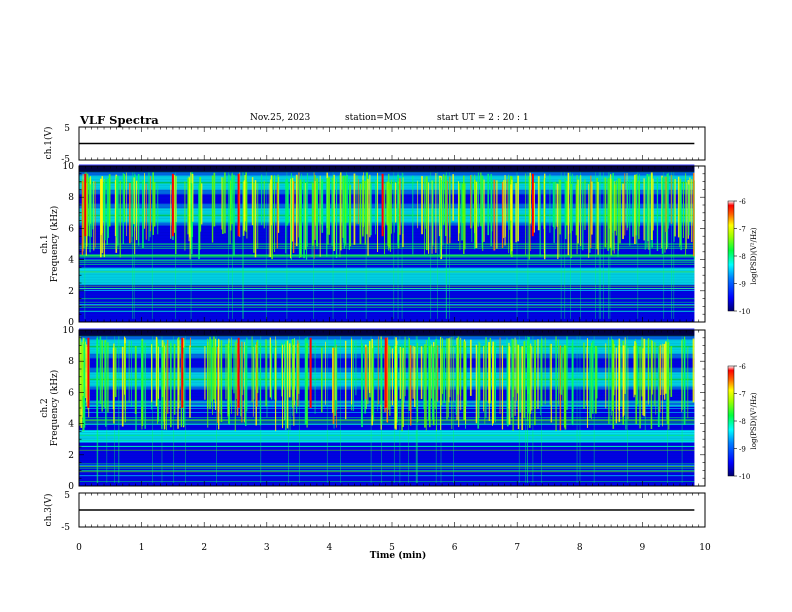  What do you see at coordinates (69, 167) in the screenshot?
I see `frequency-tick-label: 10` at bounding box center [69, 167].